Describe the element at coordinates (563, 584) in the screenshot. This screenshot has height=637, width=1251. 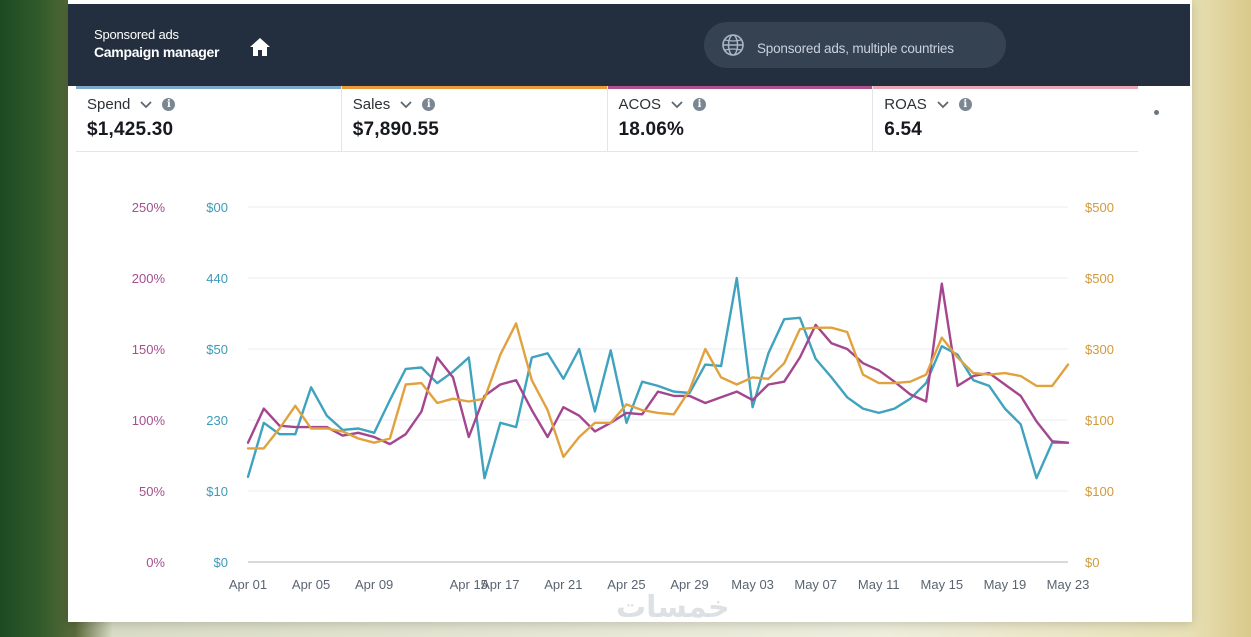
I see `x-tick-label: Apr 21` at that location.